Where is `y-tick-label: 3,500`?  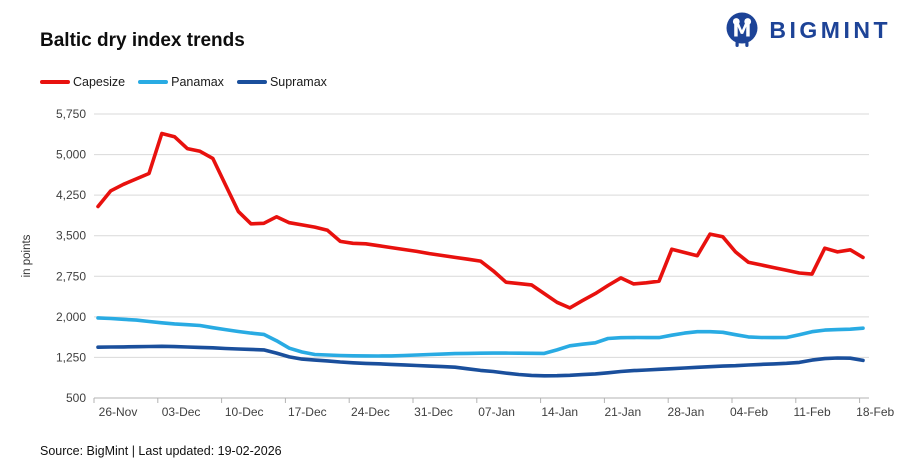 y-tick-label: 3,500 is located at coordinates (71, 236).